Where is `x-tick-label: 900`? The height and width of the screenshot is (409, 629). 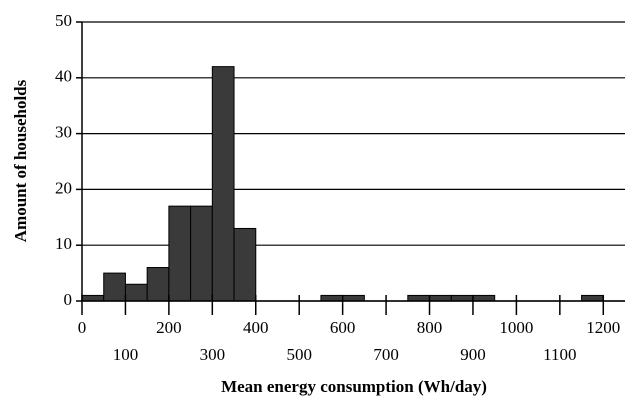 x-tick-label: 900 is located at coordinates (473, 354).